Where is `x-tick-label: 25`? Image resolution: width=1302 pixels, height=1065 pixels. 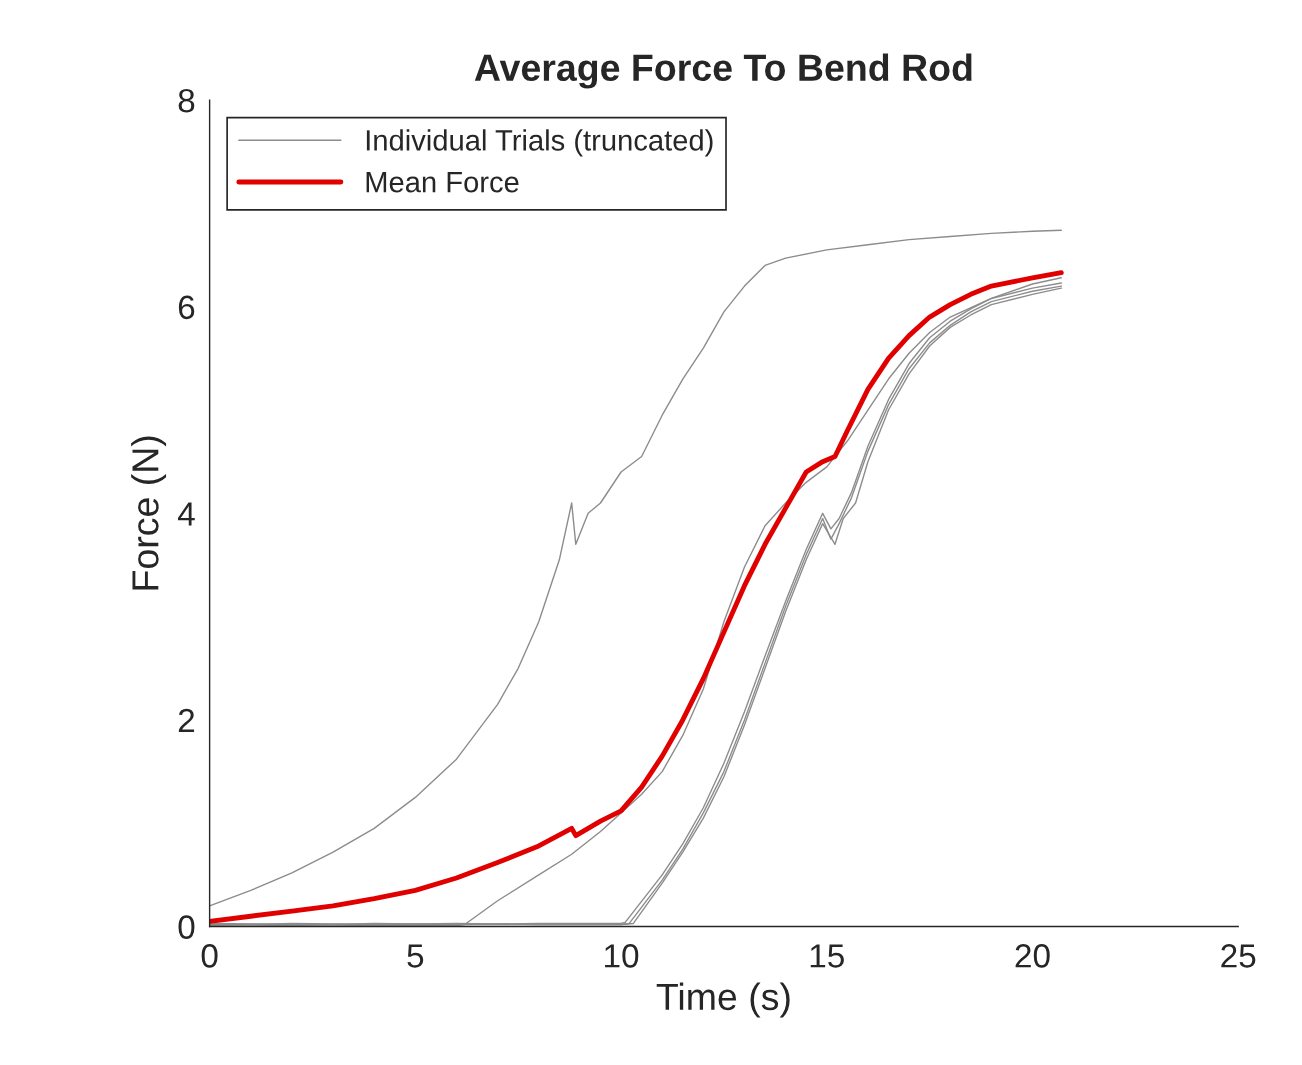 x-tick-label: 25 is located at coordinates (1238, 956).